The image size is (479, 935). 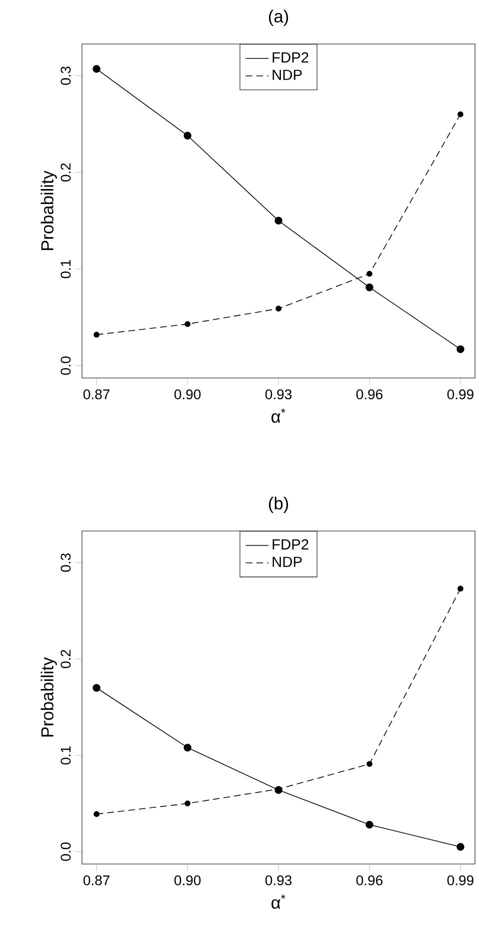 What do you see at coordinates (278, 504) in the screenshot?
I see `chart-title: (b)` at bounding box center [278, 504].